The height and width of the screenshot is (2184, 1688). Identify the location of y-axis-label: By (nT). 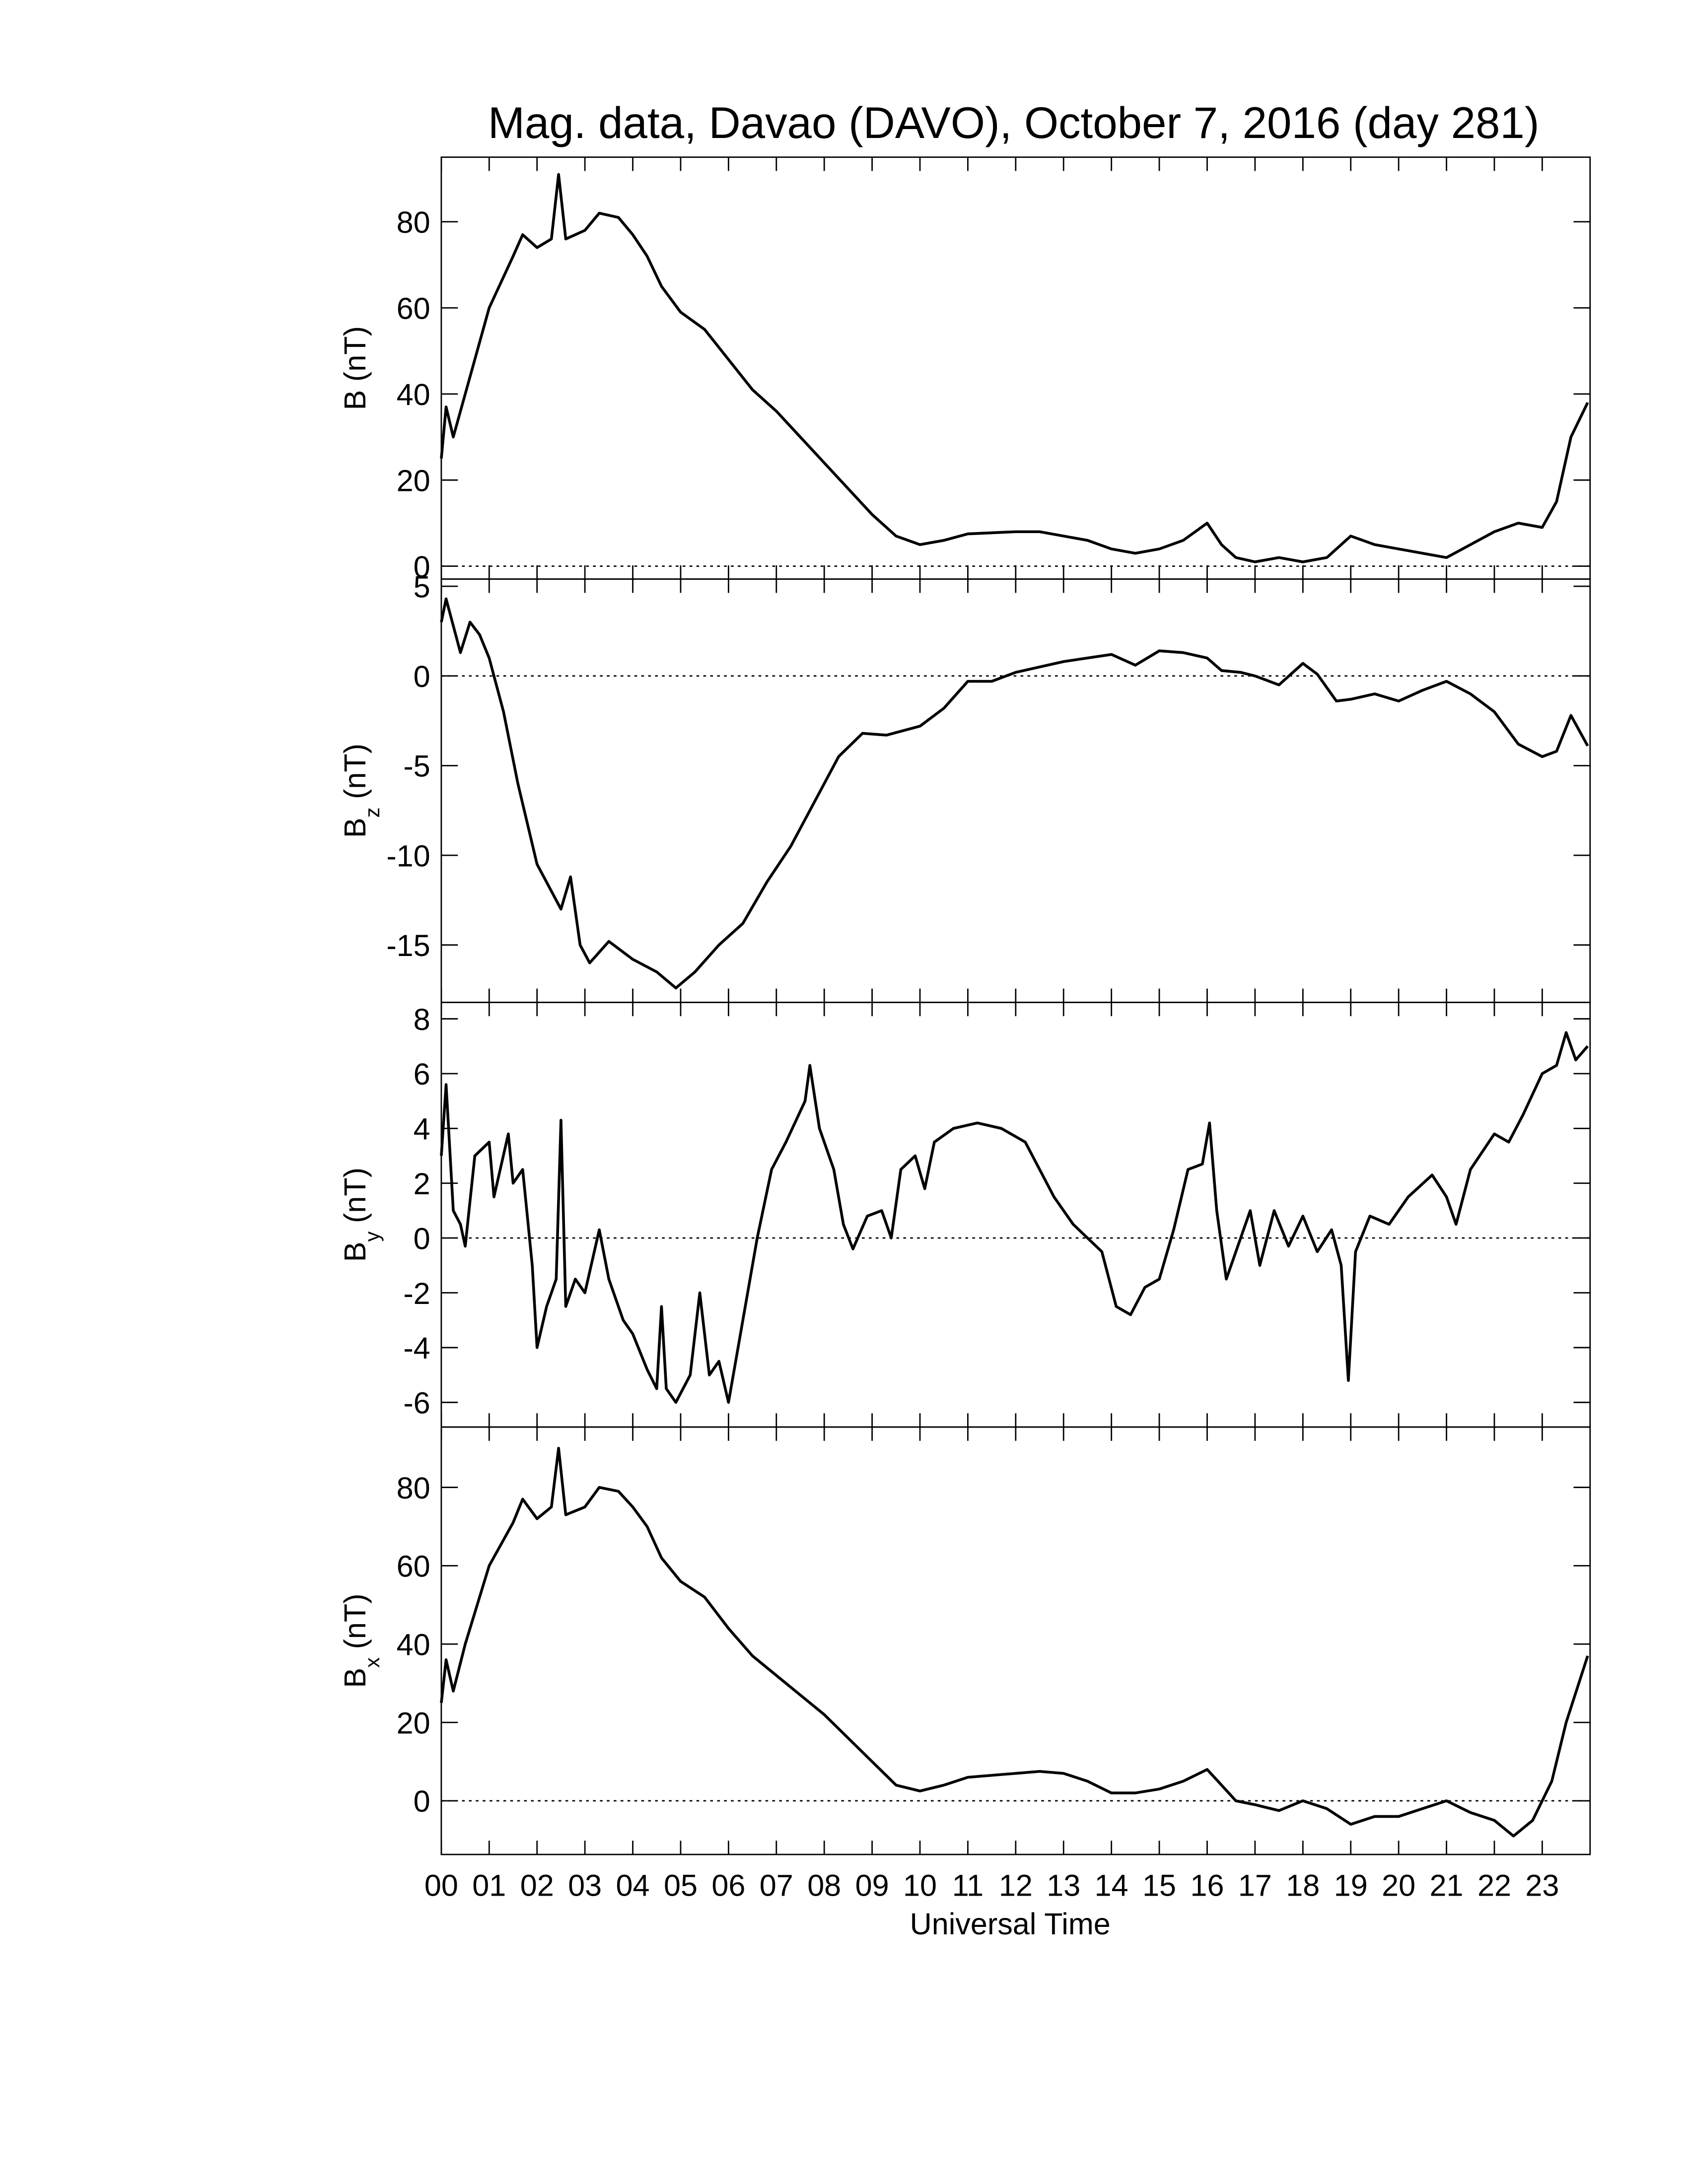
(361, 1214).